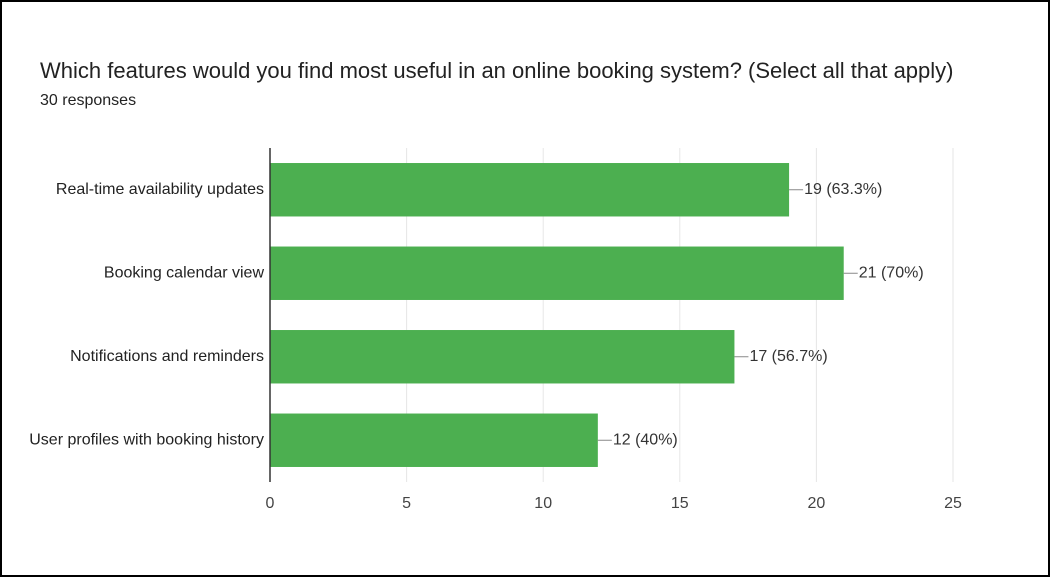 The image size is (1050, 577). What do you see at coordinates (184, 272) in the screenshot?
I see `y-tick-label: Booking calendar view` at bounding box center [184, 272].